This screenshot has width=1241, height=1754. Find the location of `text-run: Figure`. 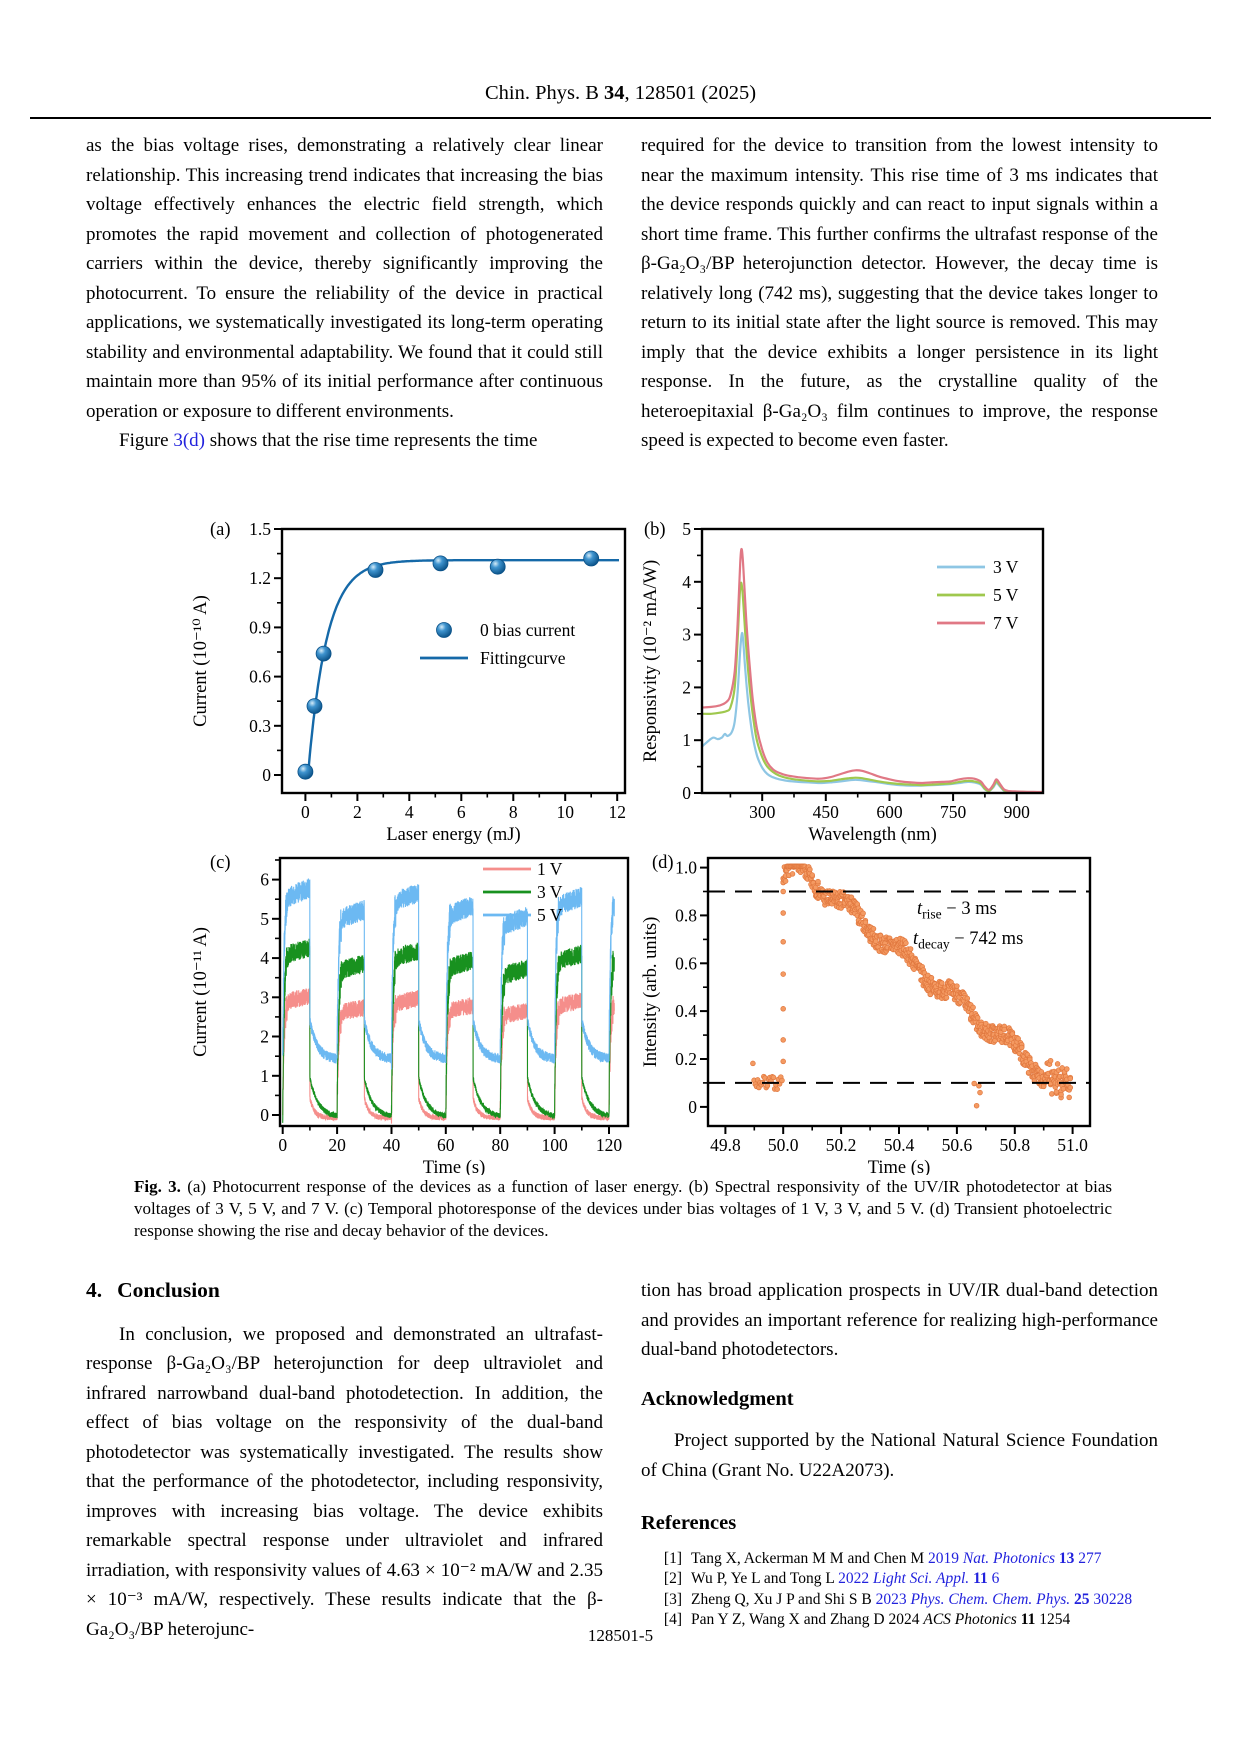

text-run: Figure is located at coordinates (146, 440).